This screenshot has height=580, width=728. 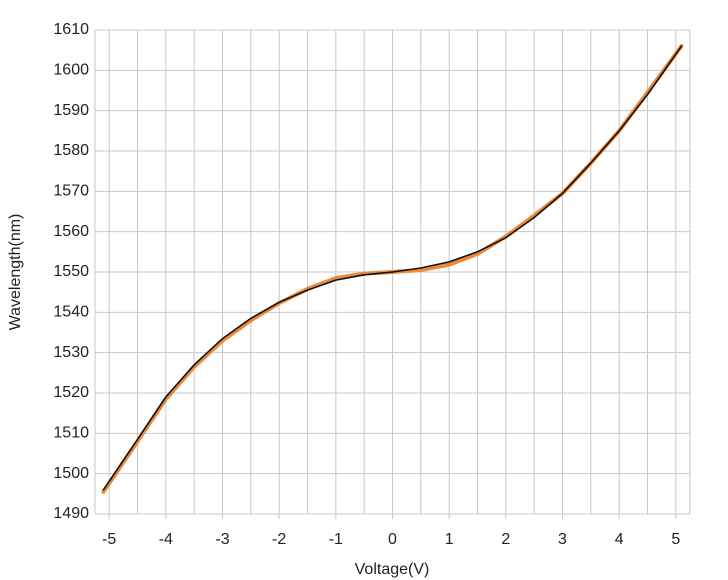 I want to click on x-tick-label: 3, so click(x=562, y=539).